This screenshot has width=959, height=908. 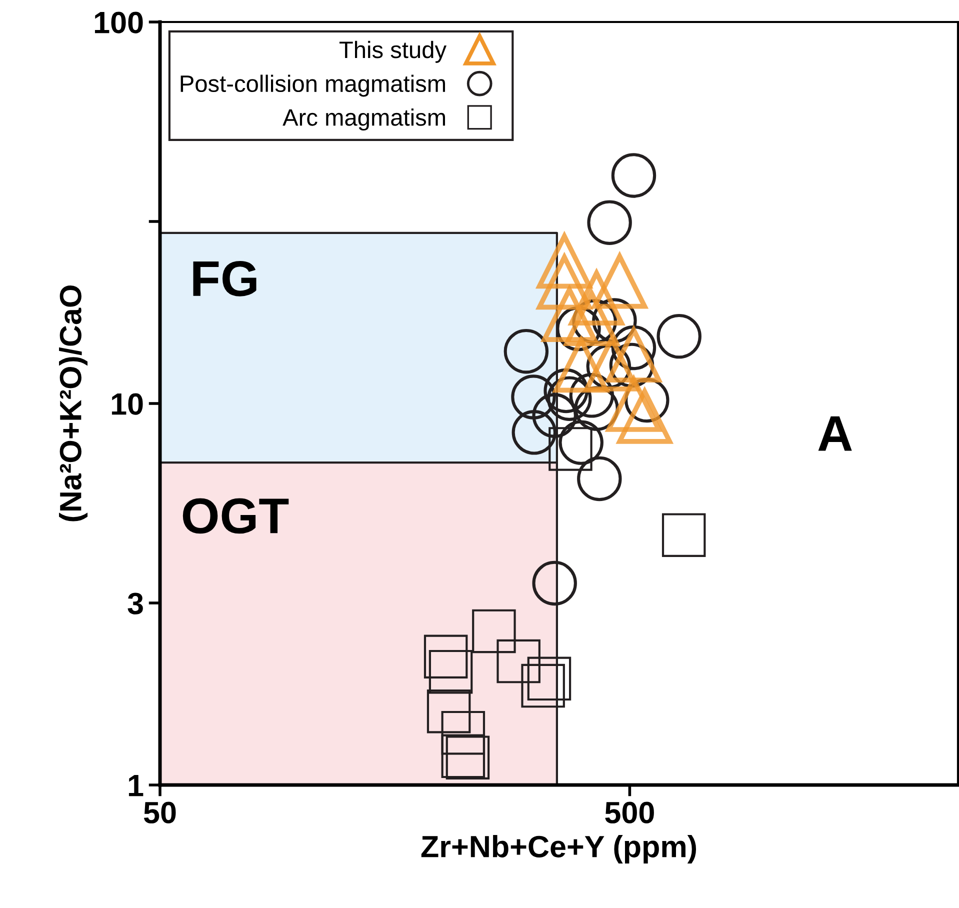 What do you see at coordinates (363, 119) in the screenshot?
I see `legend-label: Arc magmatism` at bounding box center [363, 119].